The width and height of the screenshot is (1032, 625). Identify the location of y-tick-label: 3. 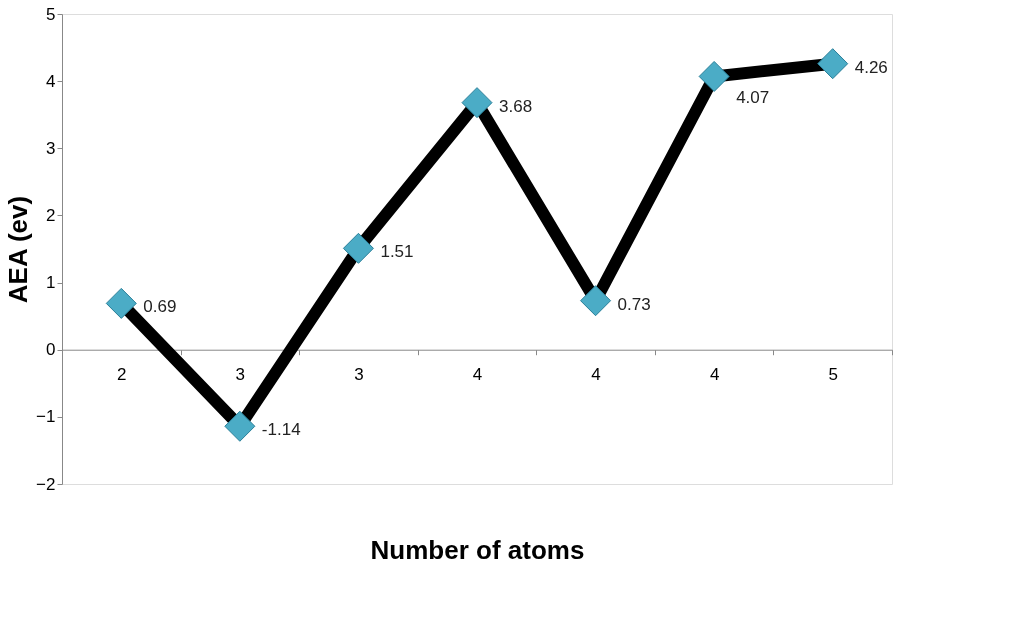
(51, 148).